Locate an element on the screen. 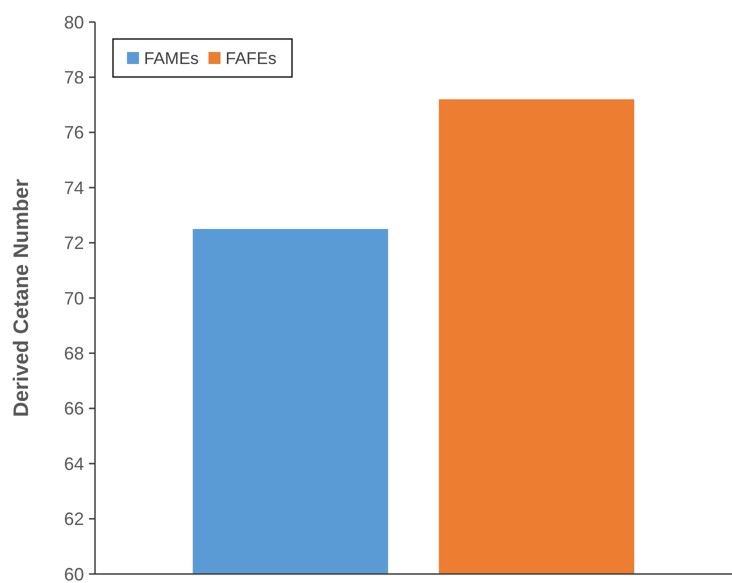 Image resolution: width=732 pixels, height=583 pixels. legend-label: FAFEs is located at coordinates (251, 58).